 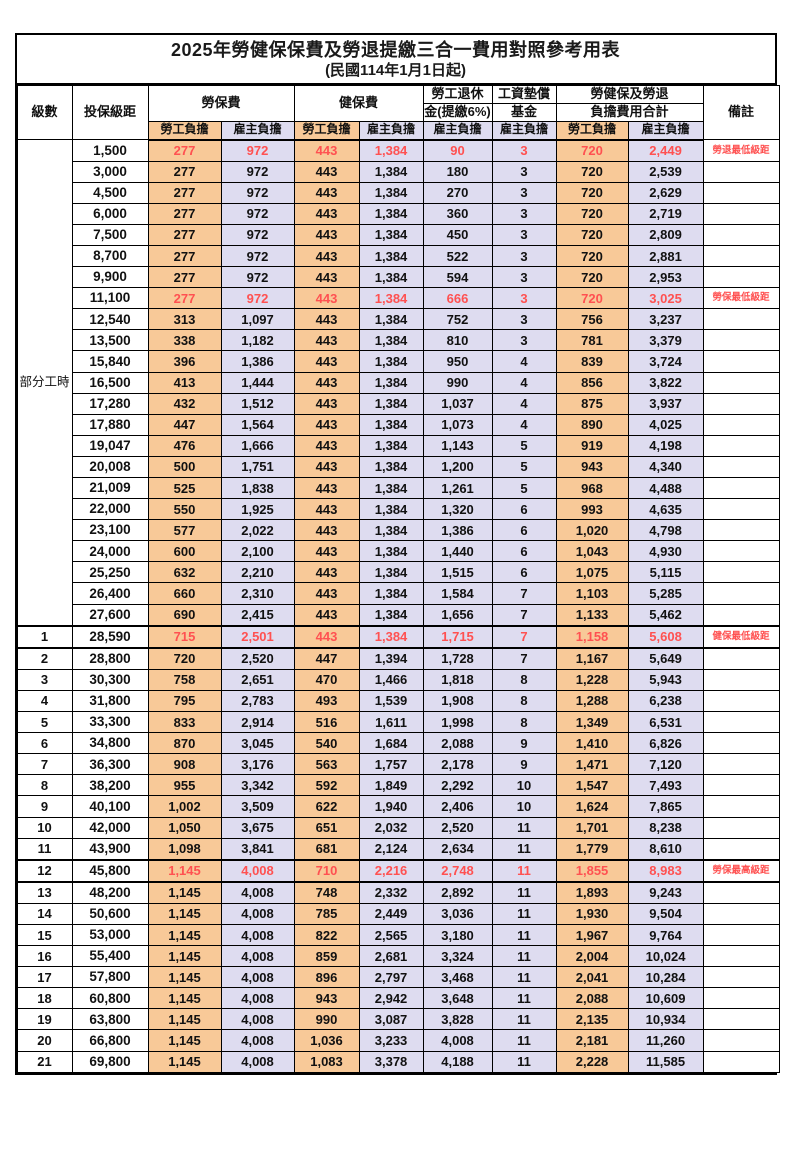 I want to click on subheader-labor-employer: 雇主負擔, so click(x=257, y=130).